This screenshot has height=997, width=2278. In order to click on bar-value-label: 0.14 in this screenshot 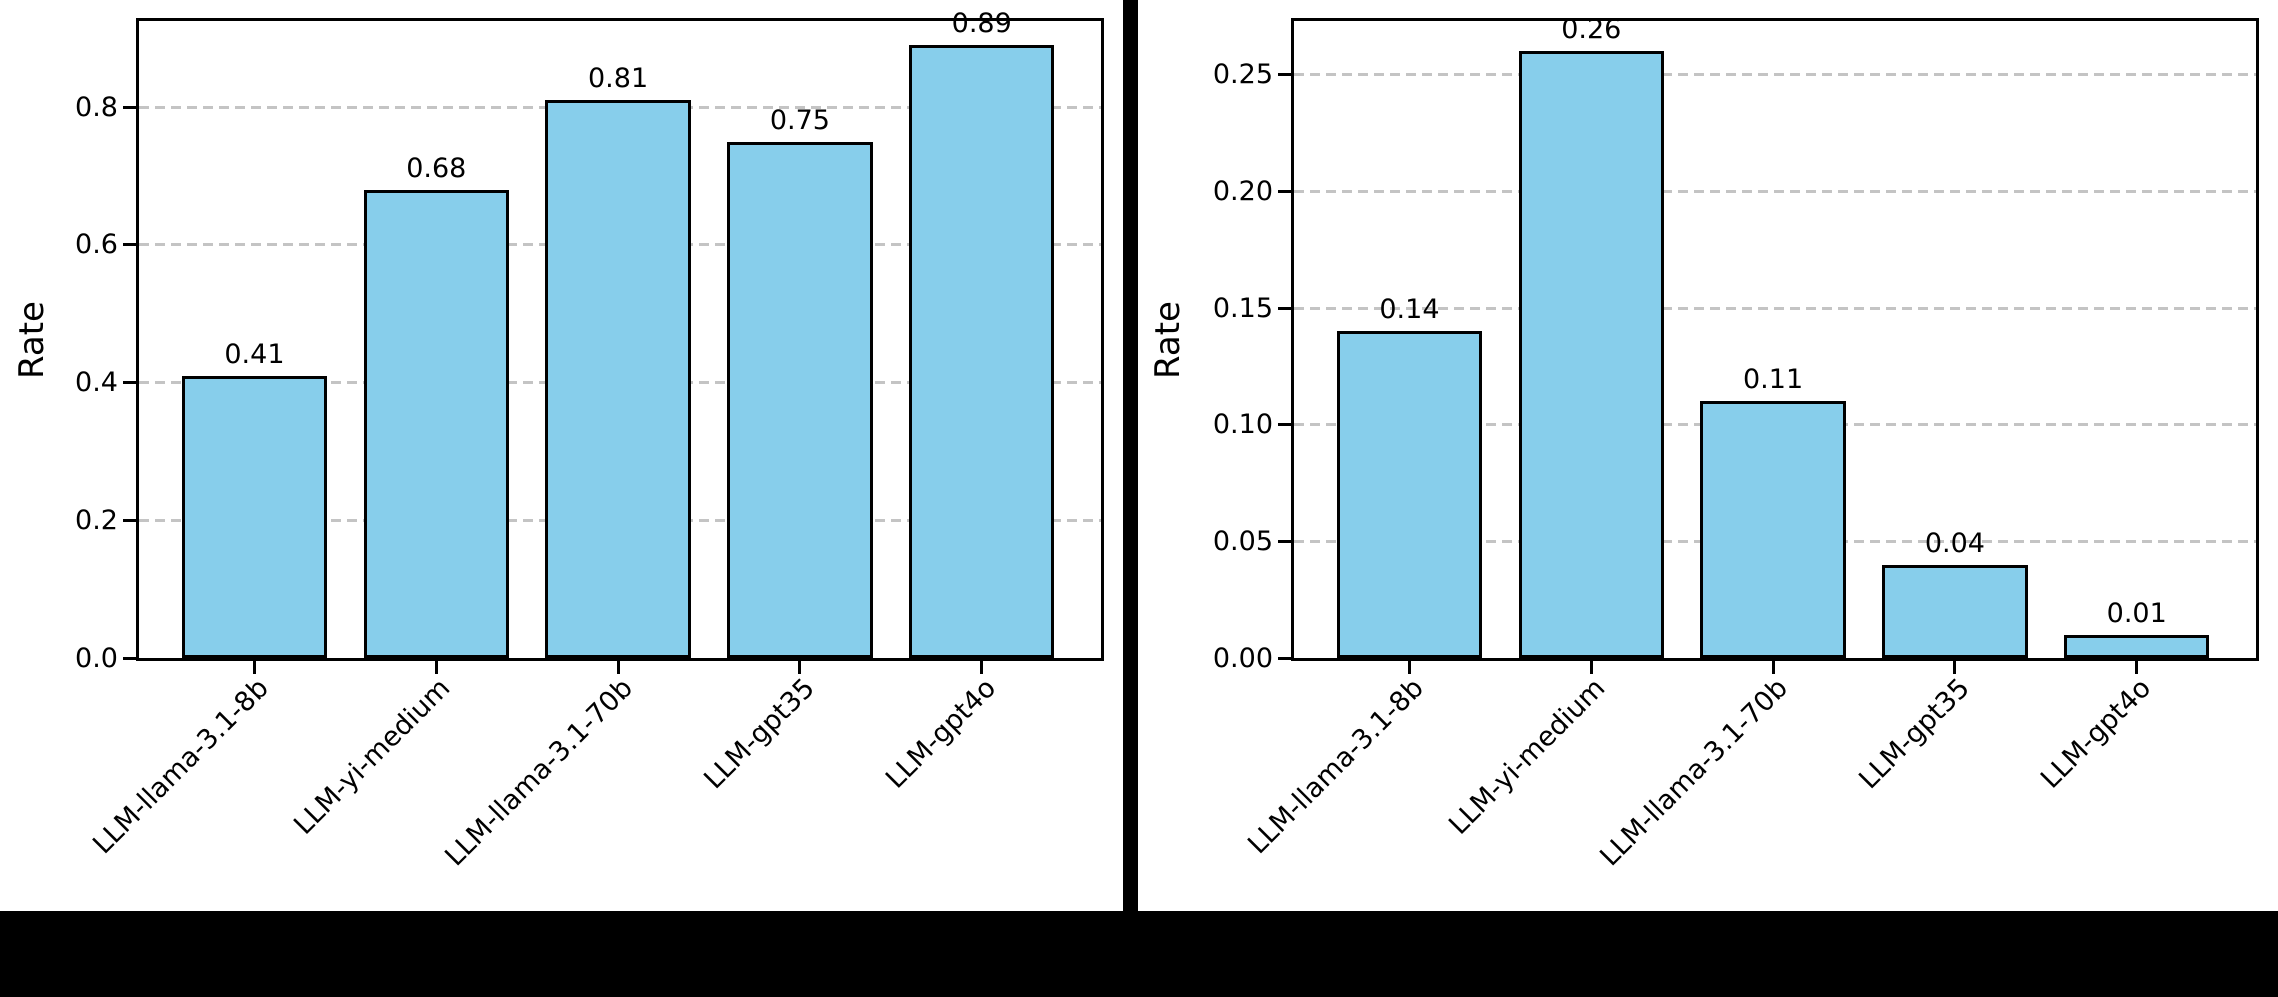, I will do `click(1409, 310)`.